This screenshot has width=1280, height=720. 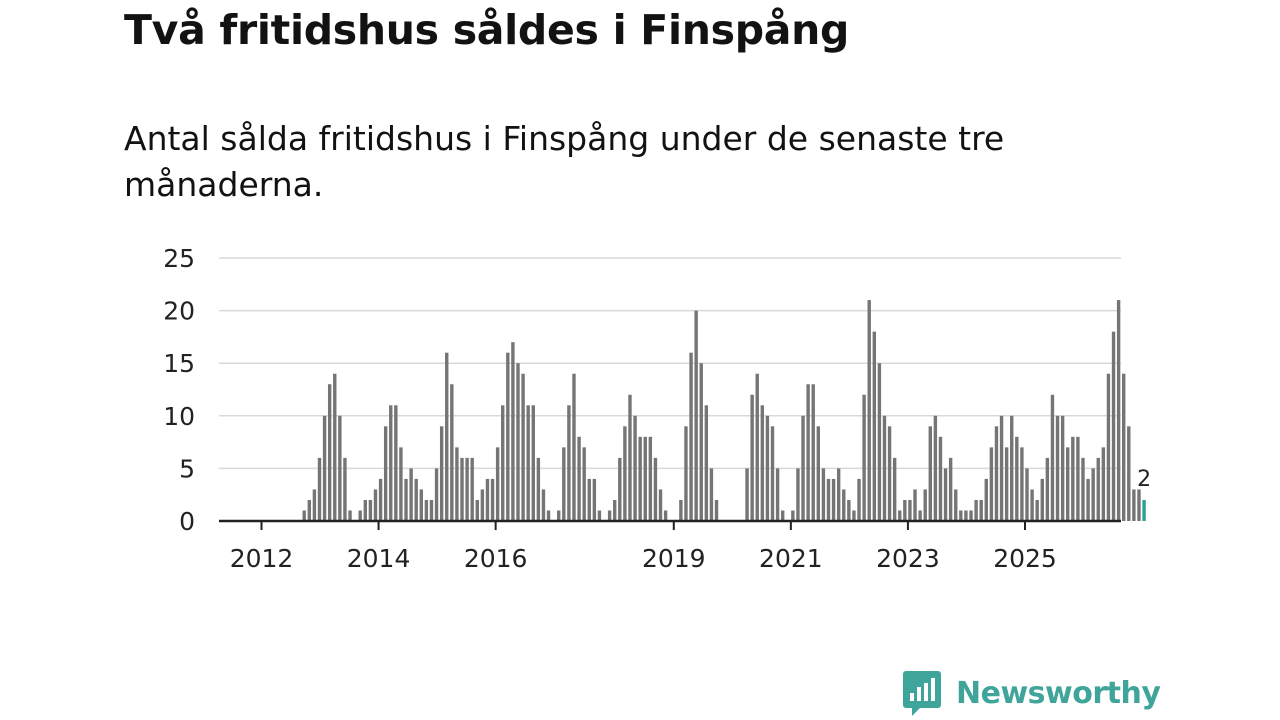 I want to click on y-tick-label: 25, so click(x=179, y=258).